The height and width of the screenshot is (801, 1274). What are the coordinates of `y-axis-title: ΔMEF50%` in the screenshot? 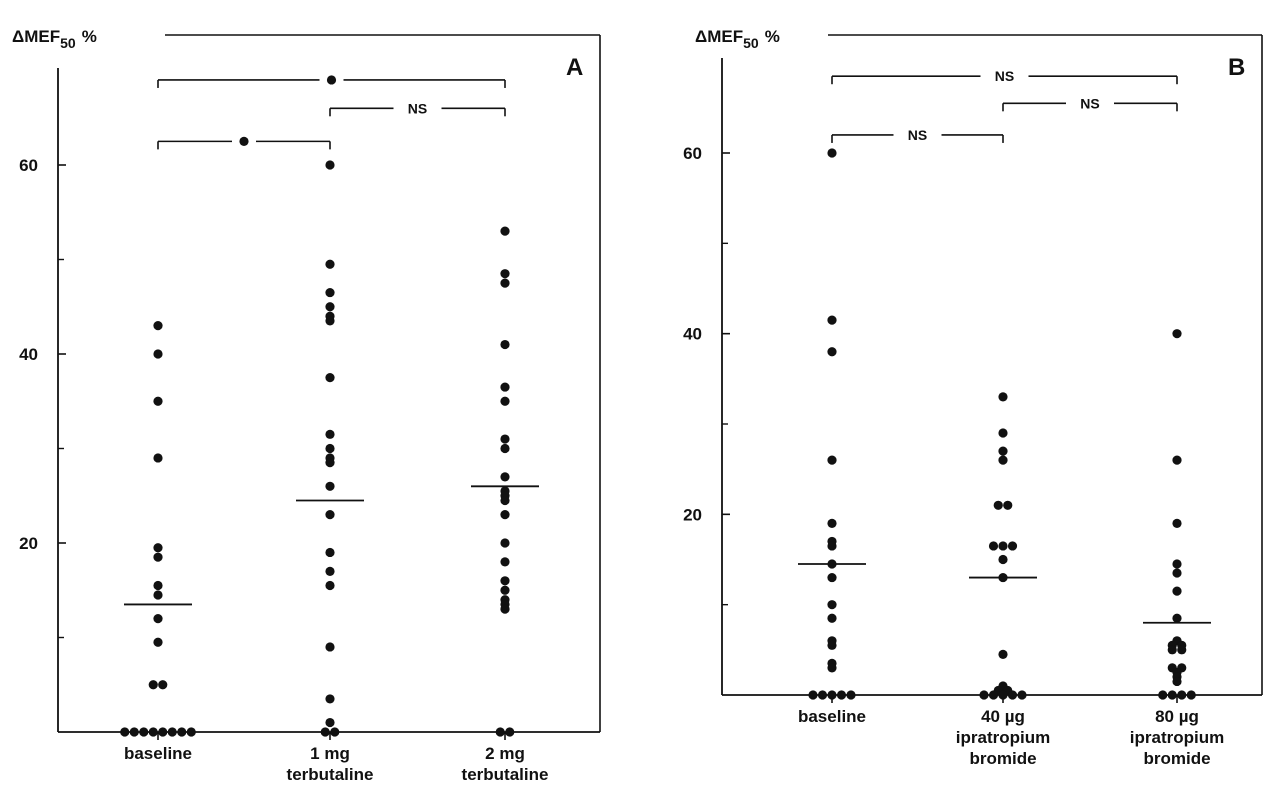 It's located at (737, 39).